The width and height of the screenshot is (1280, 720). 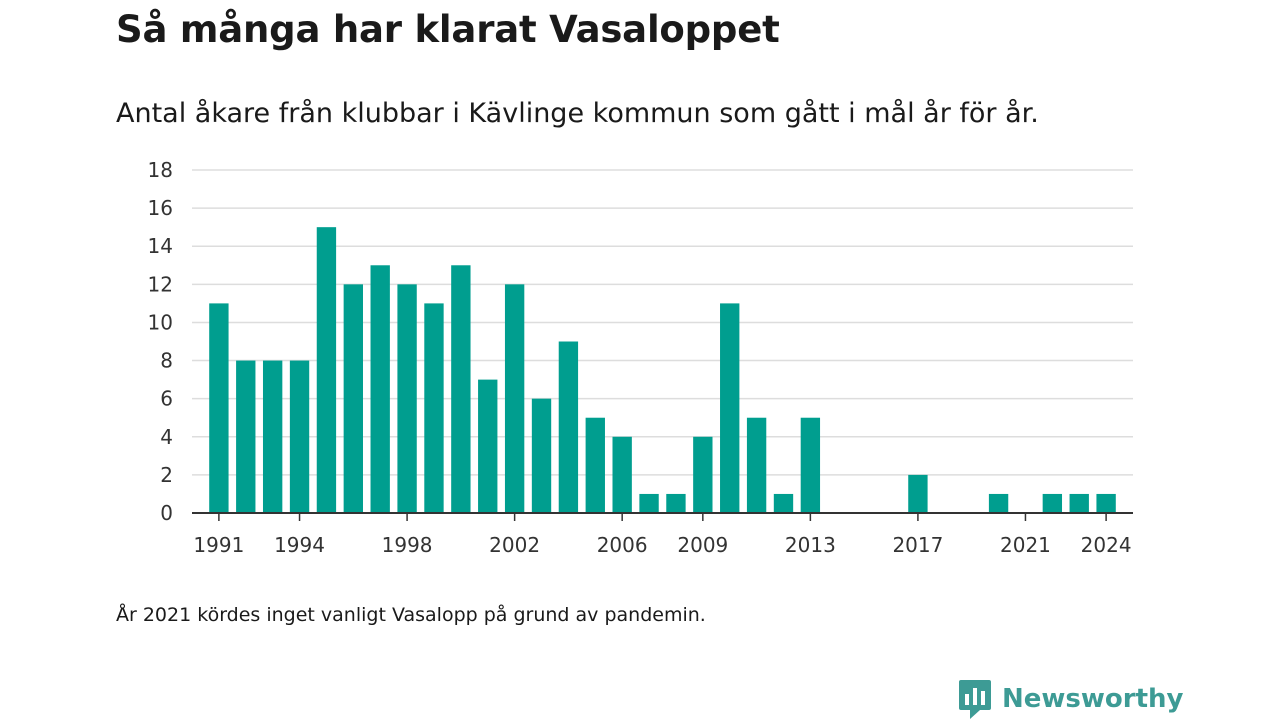 I want to click on bar-1997, so click(x=380, y=389).